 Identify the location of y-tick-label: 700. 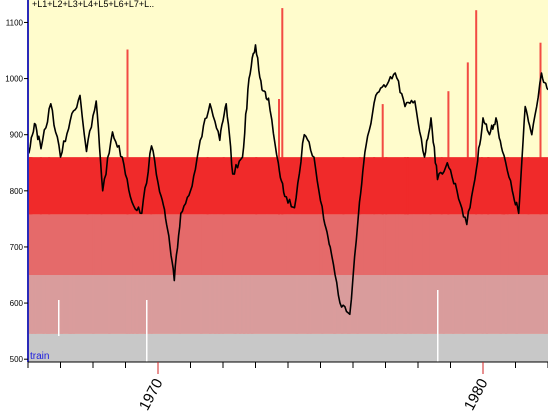
(17, 247).